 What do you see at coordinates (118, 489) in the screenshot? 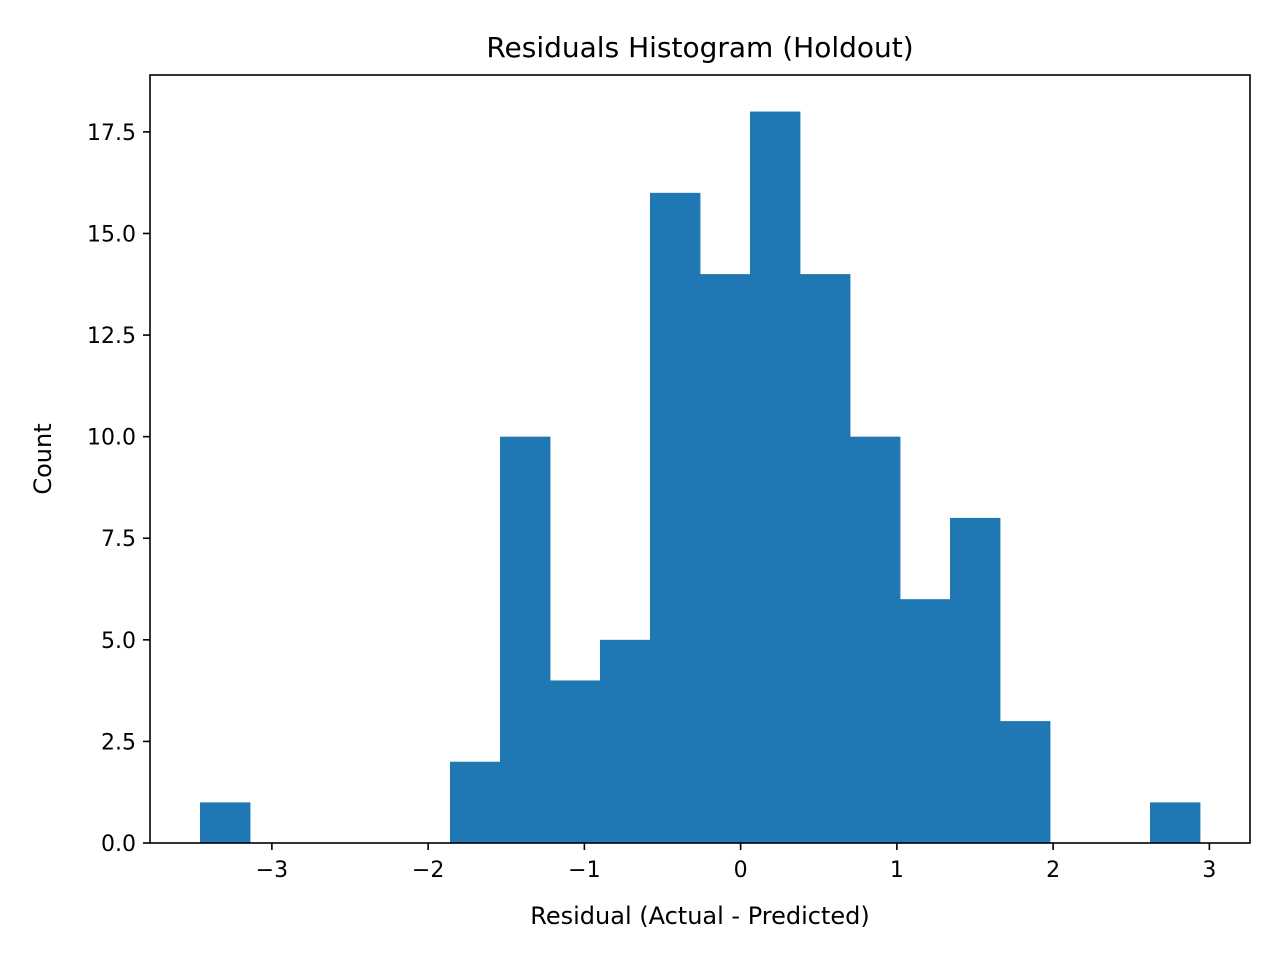
I see `y-axis-ticks: 0.0 2.5 5.0 7.5 10.0 12.5 15.0 17.5` at bounding box center [118, 489].